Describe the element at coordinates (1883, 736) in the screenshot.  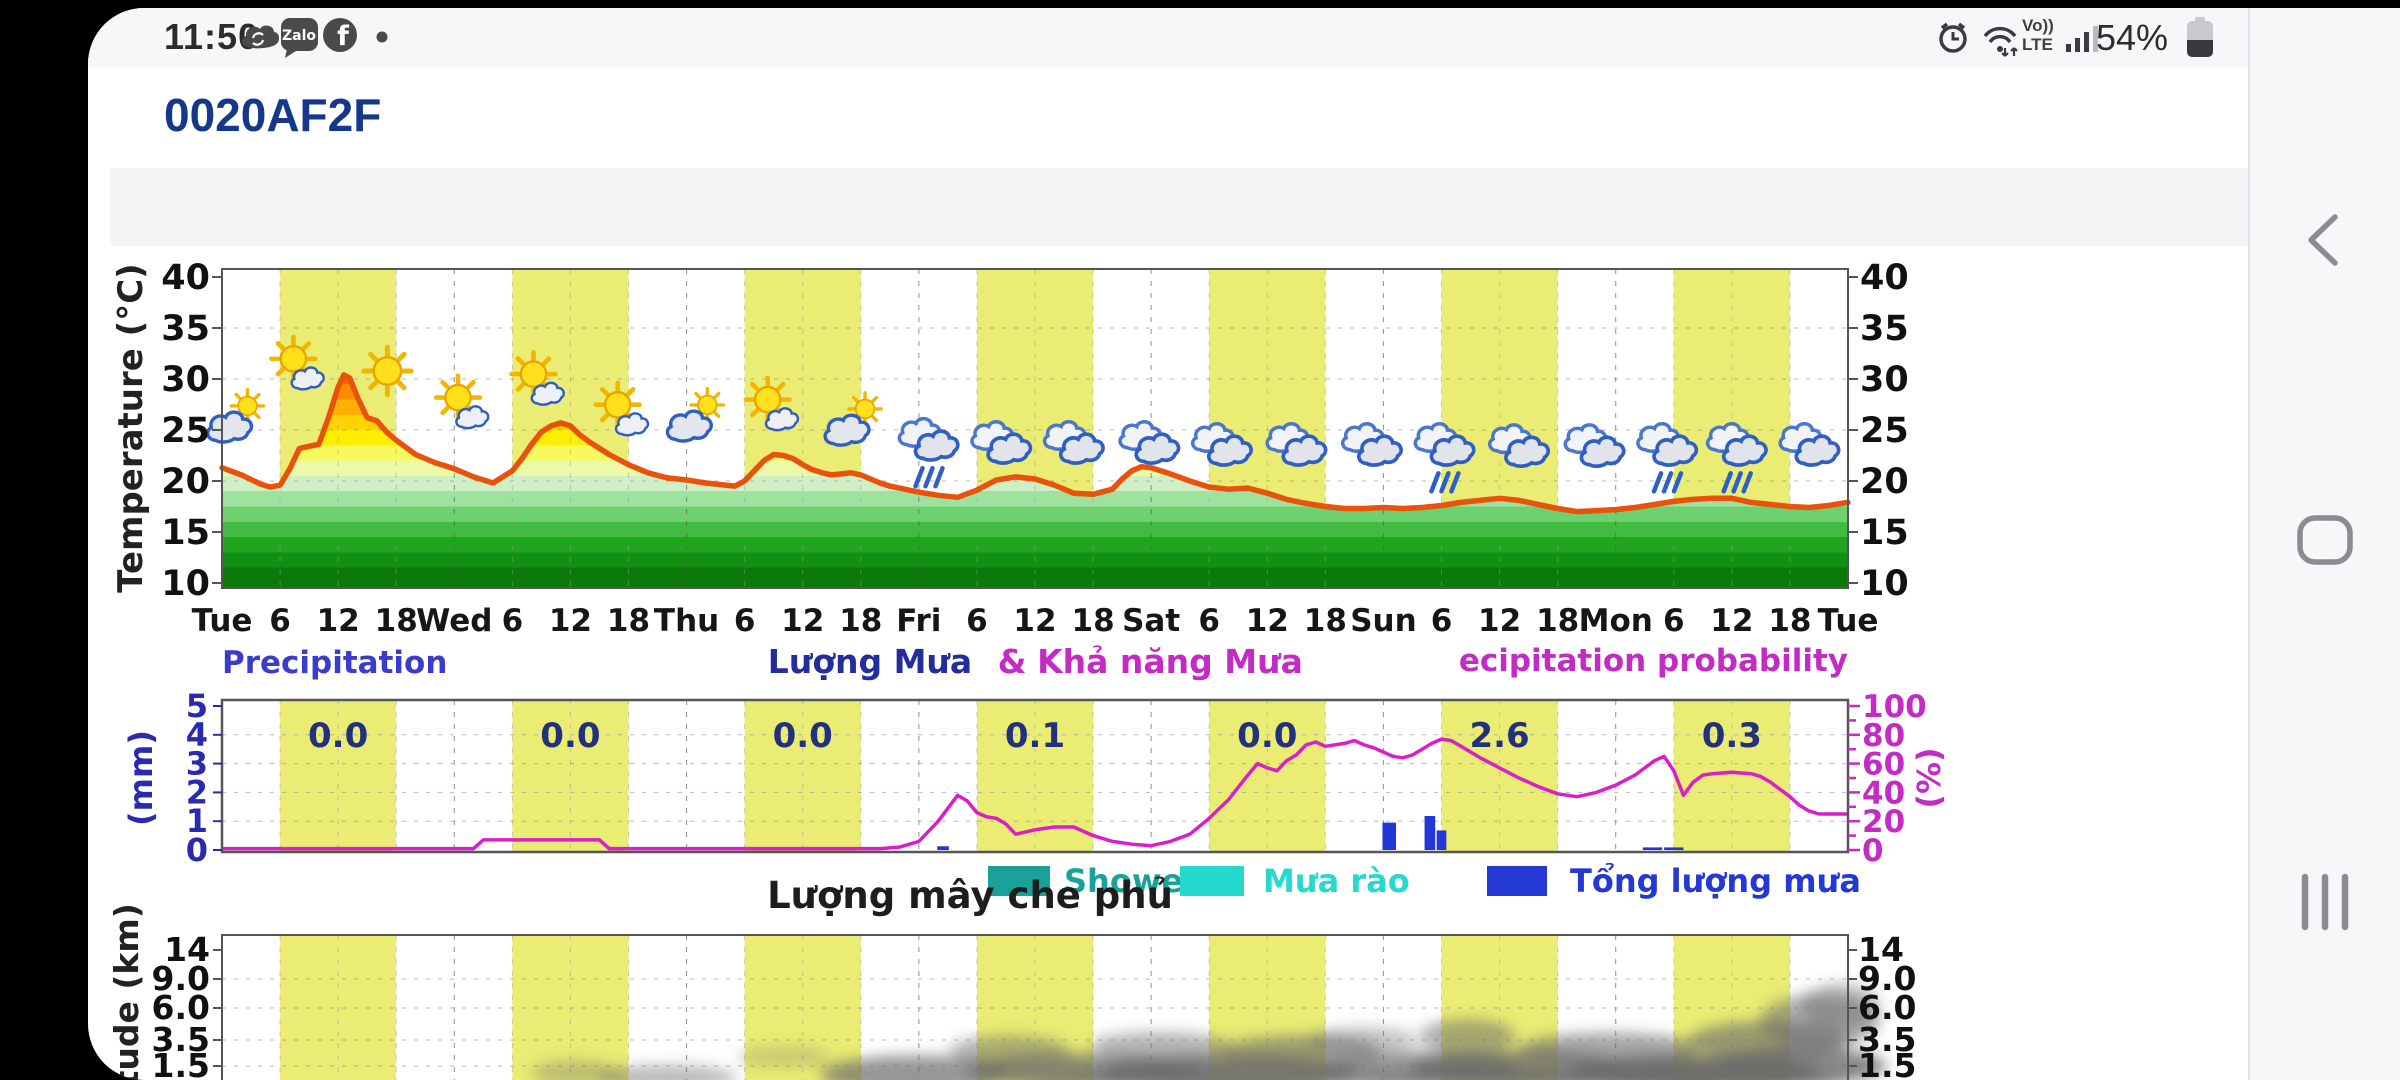
I see `pct-tick-label: 80` at that location.